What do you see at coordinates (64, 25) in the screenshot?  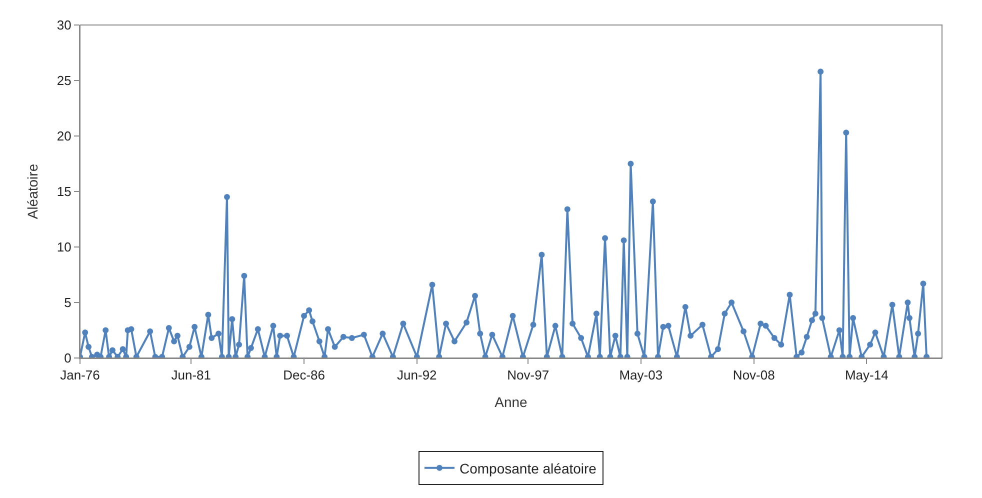 I see `y-tick-label: 30` at bounding box center [64, 25].